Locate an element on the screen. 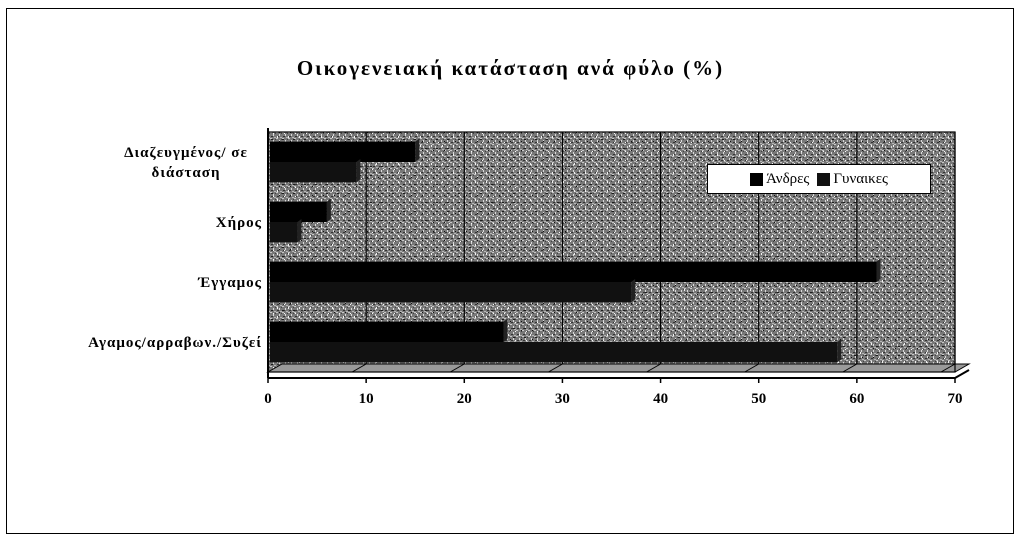  legend: Άνδρες Γυναικες is located at coordinates (819, 179).